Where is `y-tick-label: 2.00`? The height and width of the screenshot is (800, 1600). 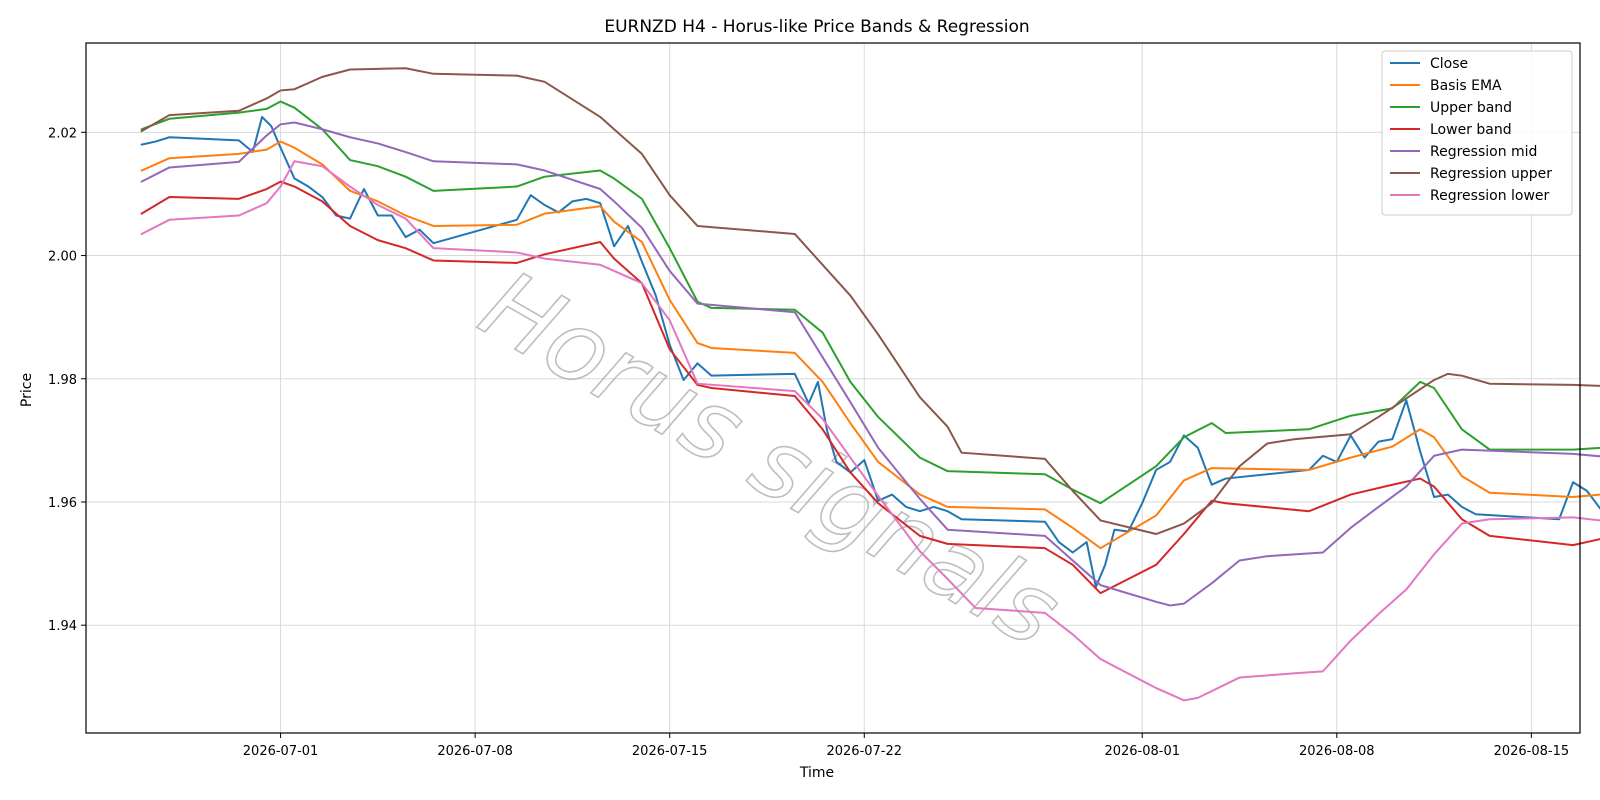
y-tick-label: 2.00 is located at coordinates (62, 257).